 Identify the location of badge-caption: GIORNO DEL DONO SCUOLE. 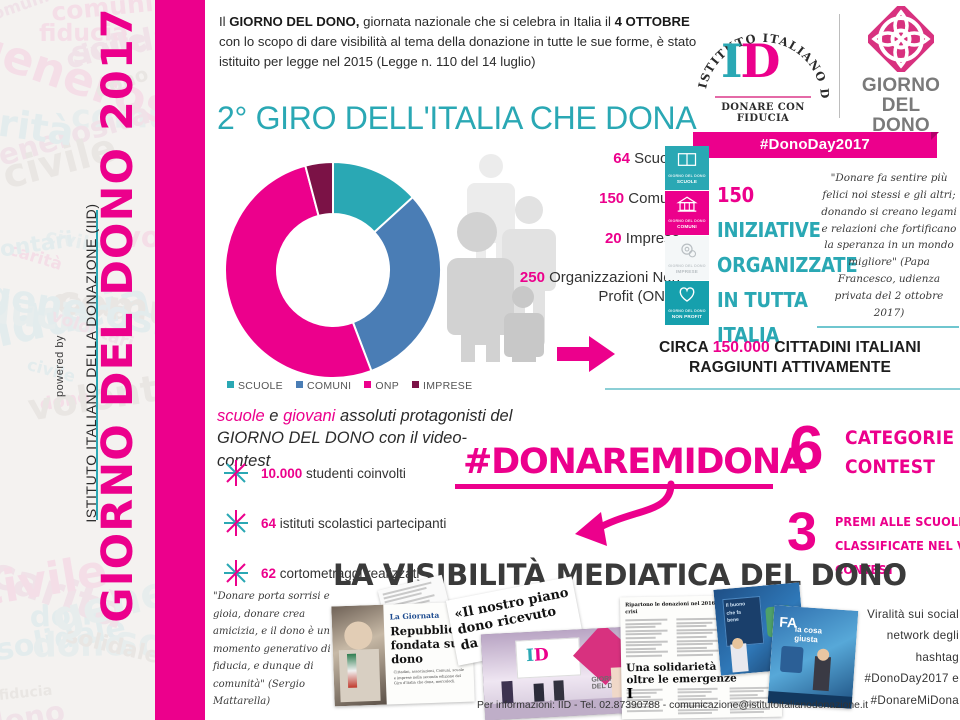
(687, 179).